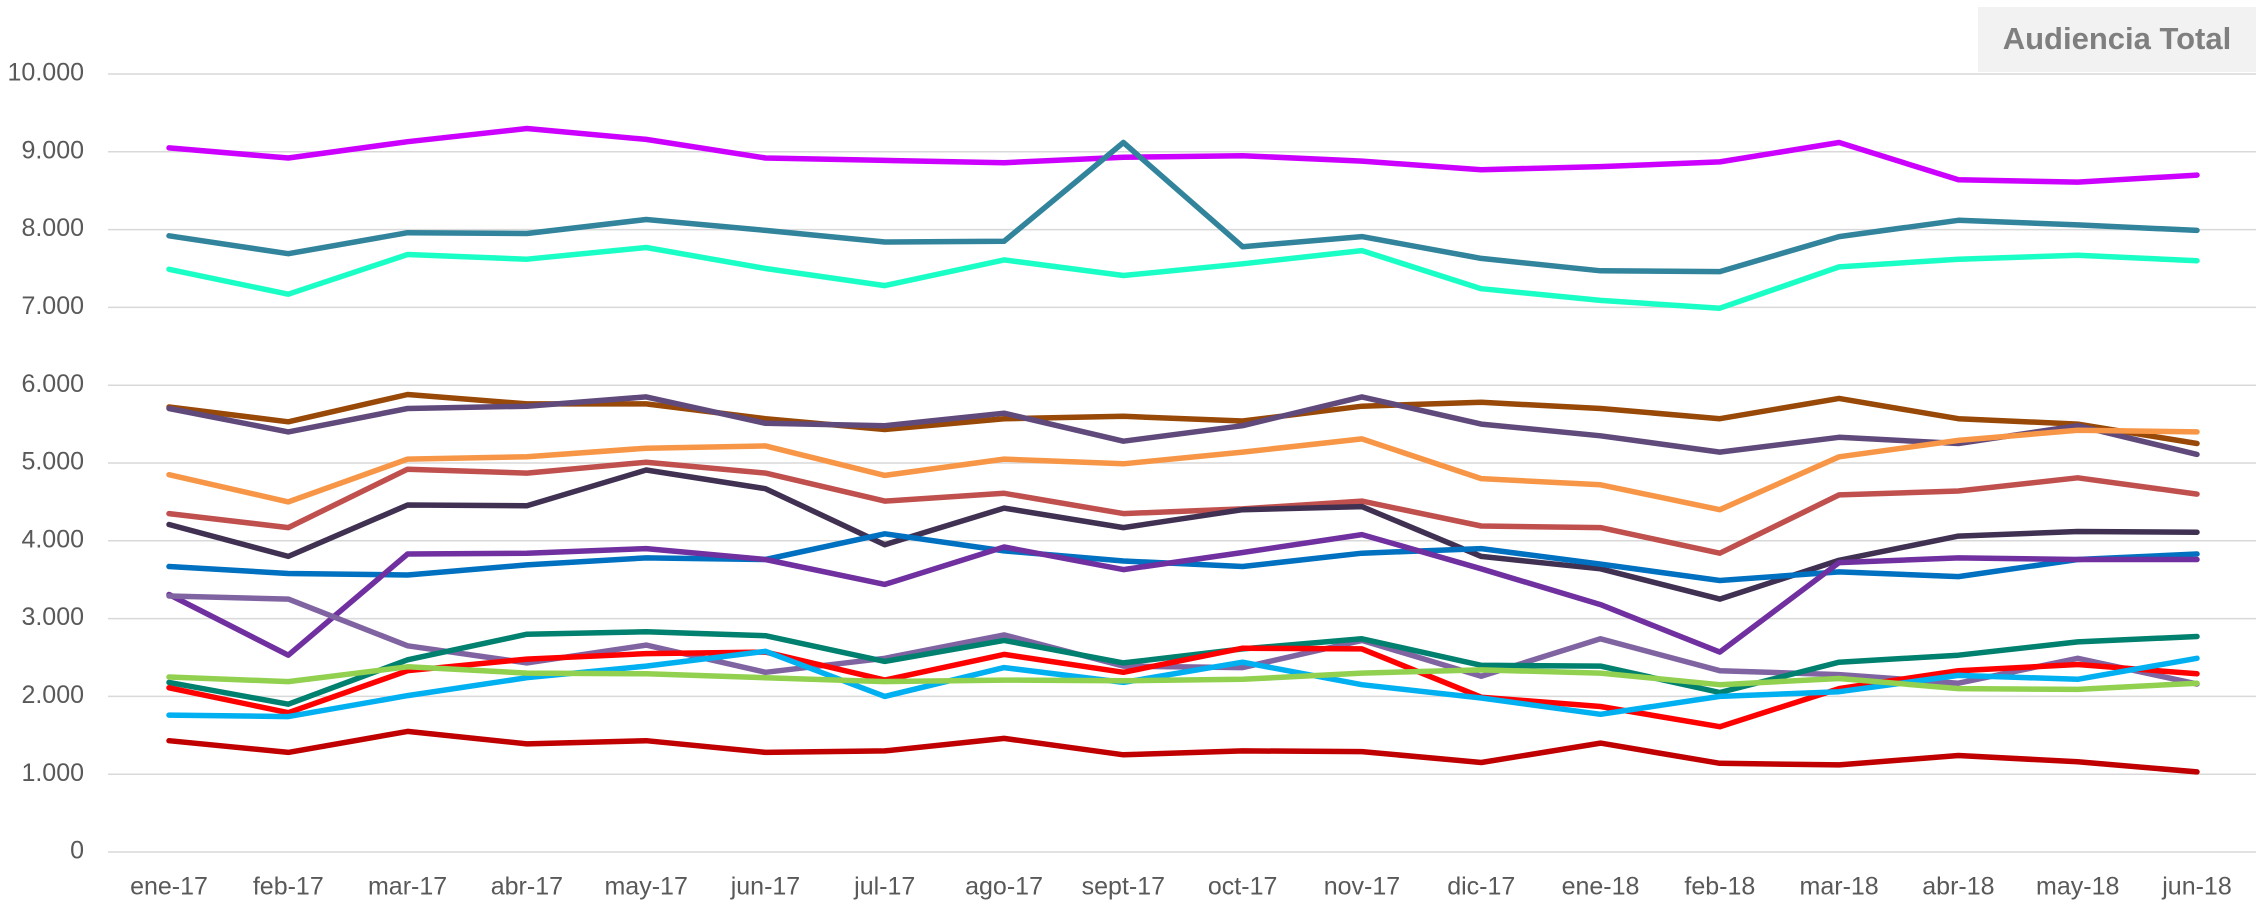 The width and height of the screenshot is (2267, 909). I want to click on x-tick-label: ene-18, so click(1601, 887).